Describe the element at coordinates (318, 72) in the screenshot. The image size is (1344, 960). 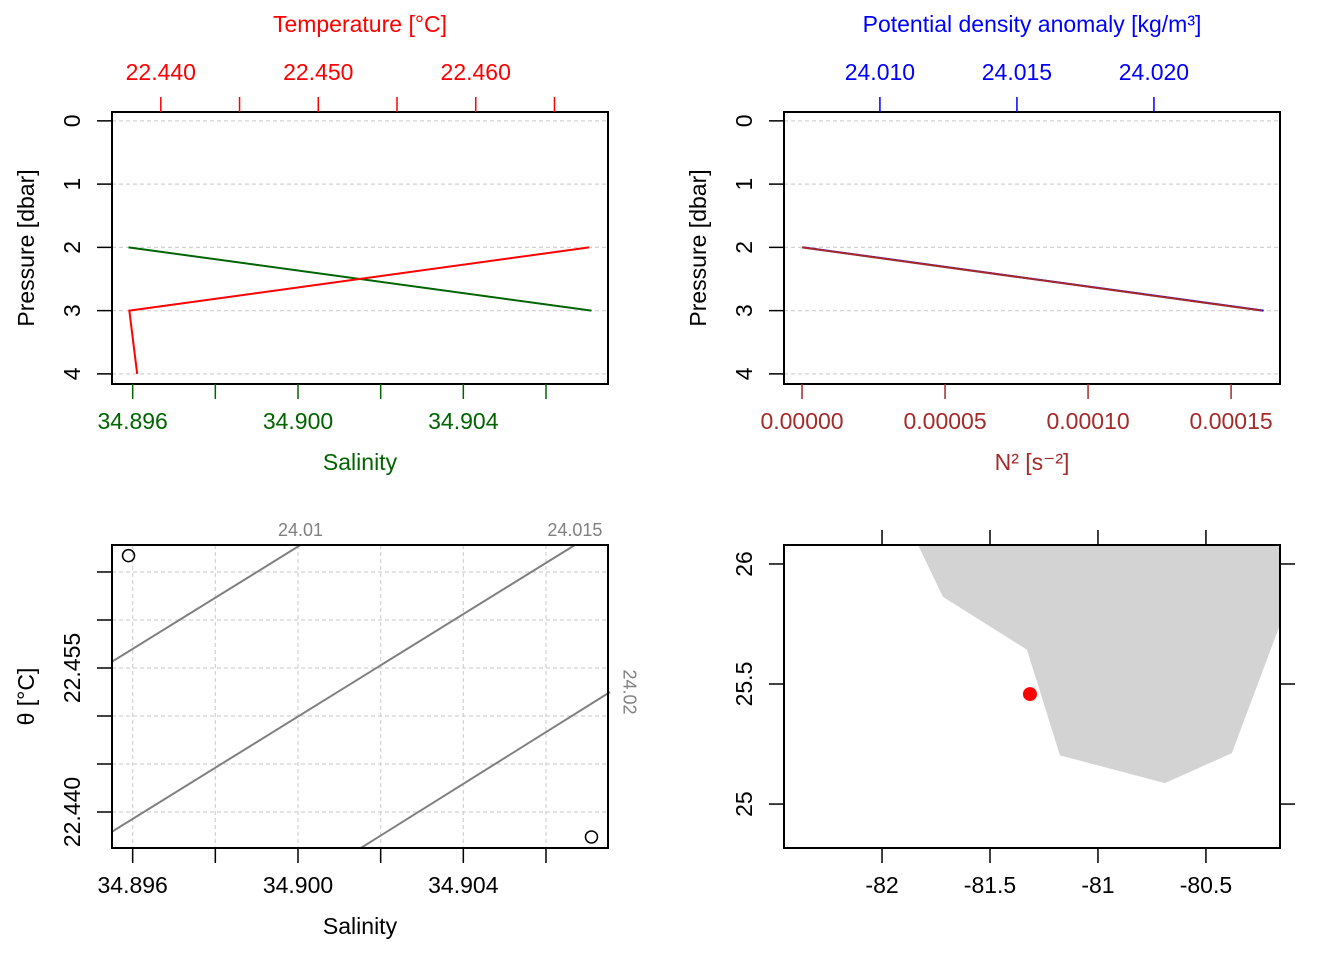
I see `x-tick-label: 22.450` at that location.